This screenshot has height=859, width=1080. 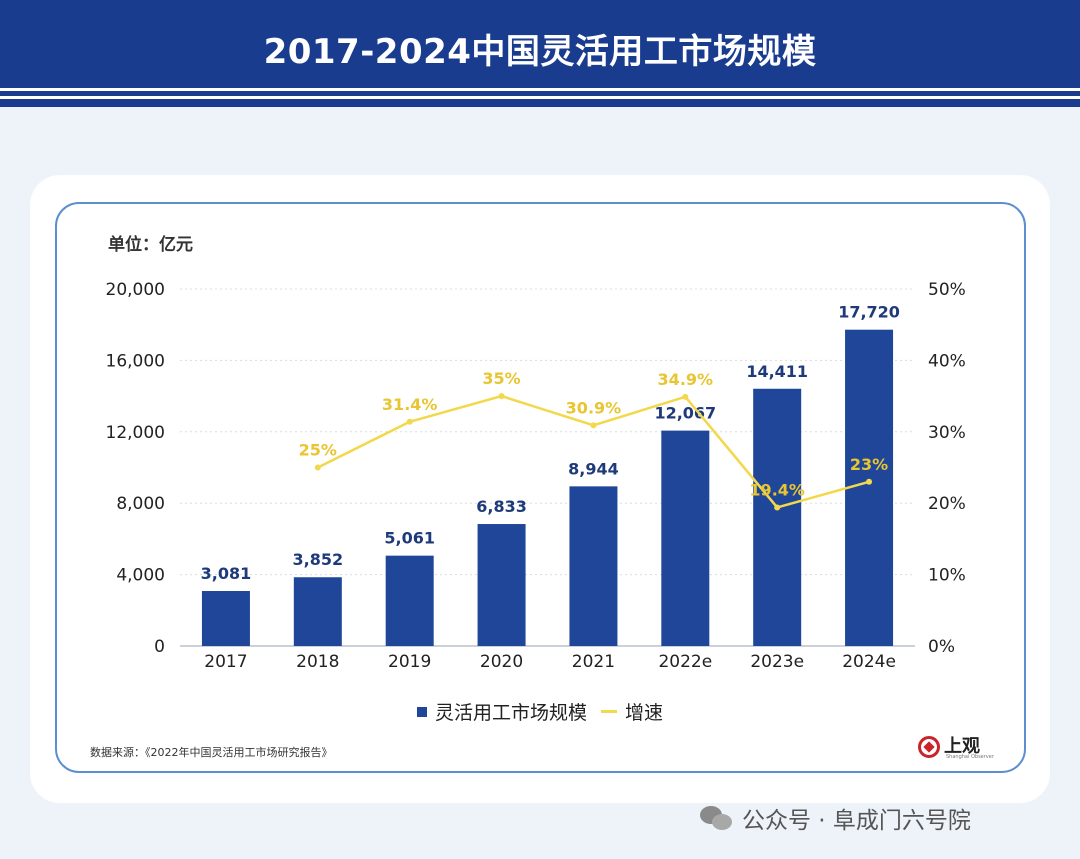 I want to click on logo-text: 上观, so click(x=962, y=746).